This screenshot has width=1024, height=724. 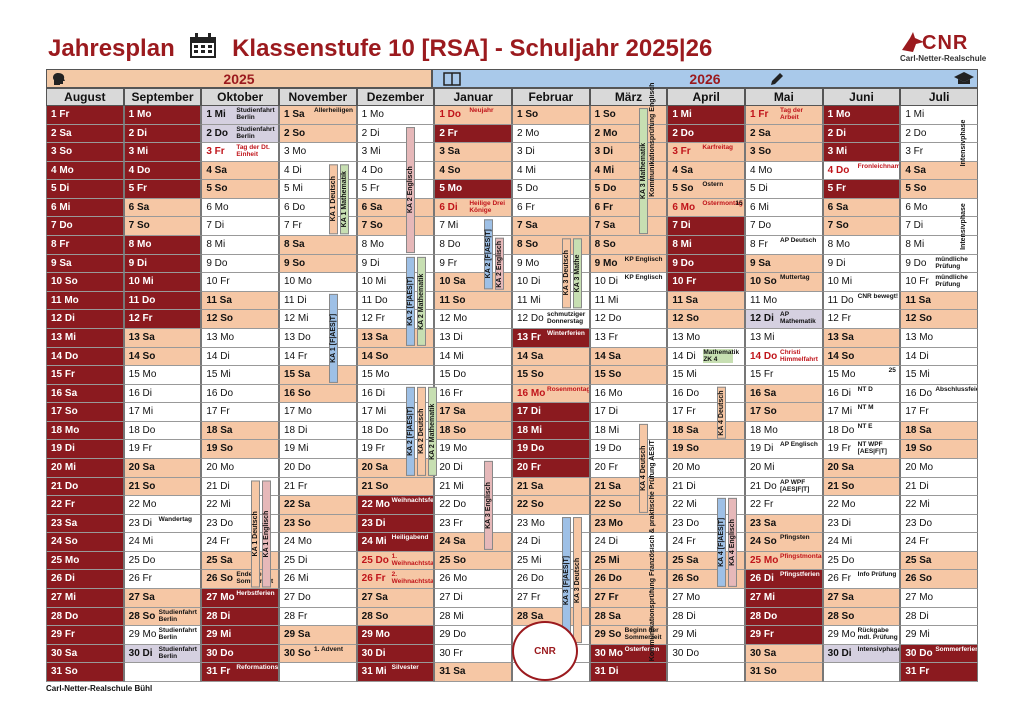 I want to click on day-label: 26 Fr, so click(x=373, y=579).